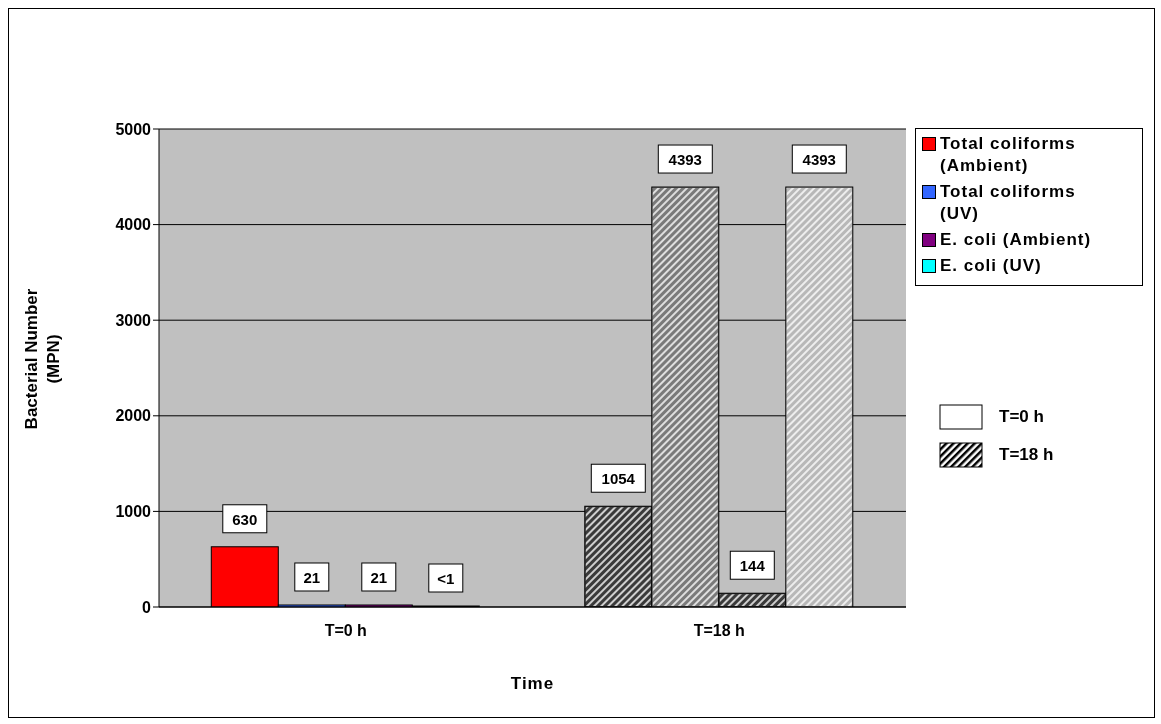  I want to click on data-label: <1, so click(446, 578).